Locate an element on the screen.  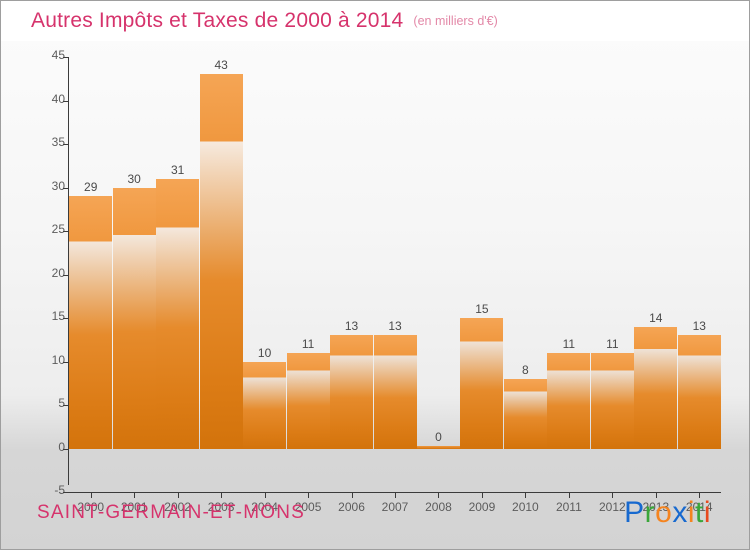
y-tick-label: 25 is located at coordinates (58, 229).